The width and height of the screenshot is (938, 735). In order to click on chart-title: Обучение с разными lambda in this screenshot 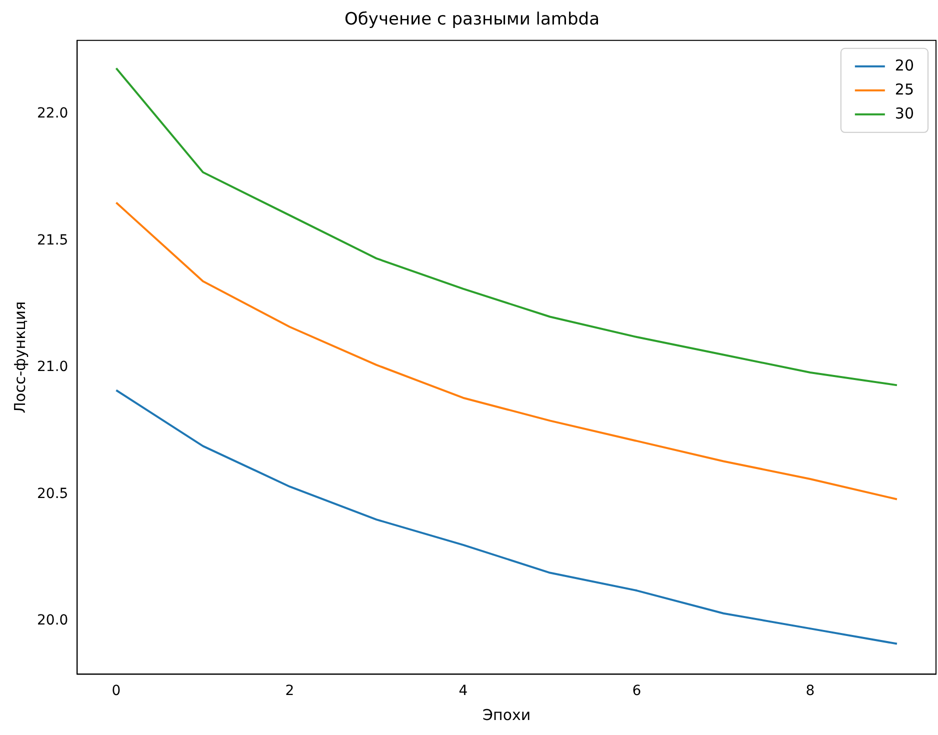, I will do `click(472, 20)`.